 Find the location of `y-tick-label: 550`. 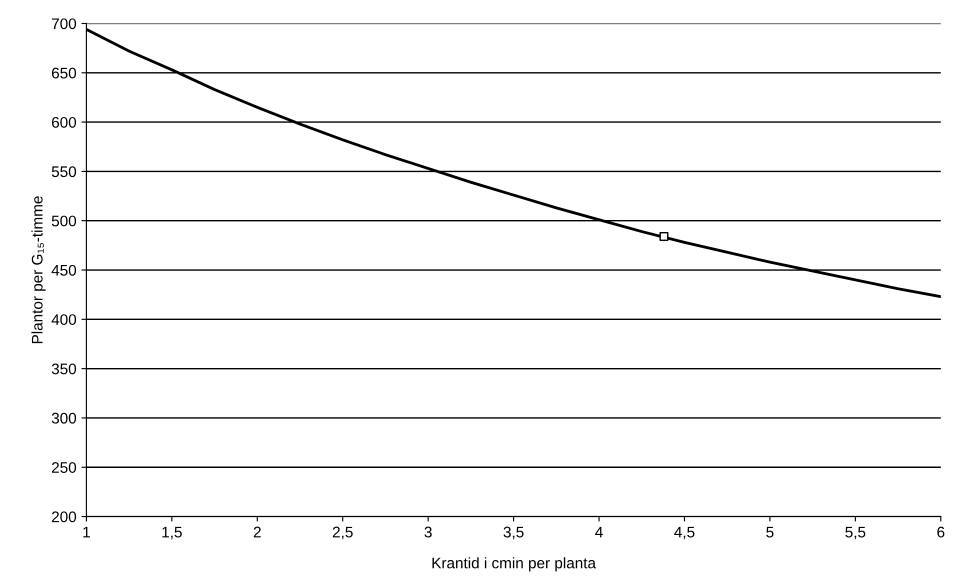

y-tick-label: 550 is located at coordinates (64, 172).